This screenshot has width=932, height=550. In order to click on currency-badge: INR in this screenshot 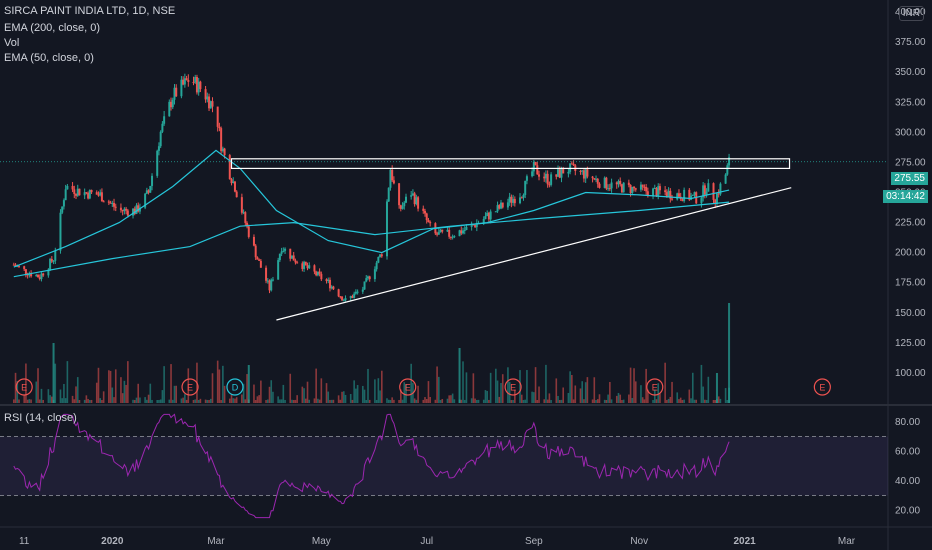, I will do `click(911, 13)`.